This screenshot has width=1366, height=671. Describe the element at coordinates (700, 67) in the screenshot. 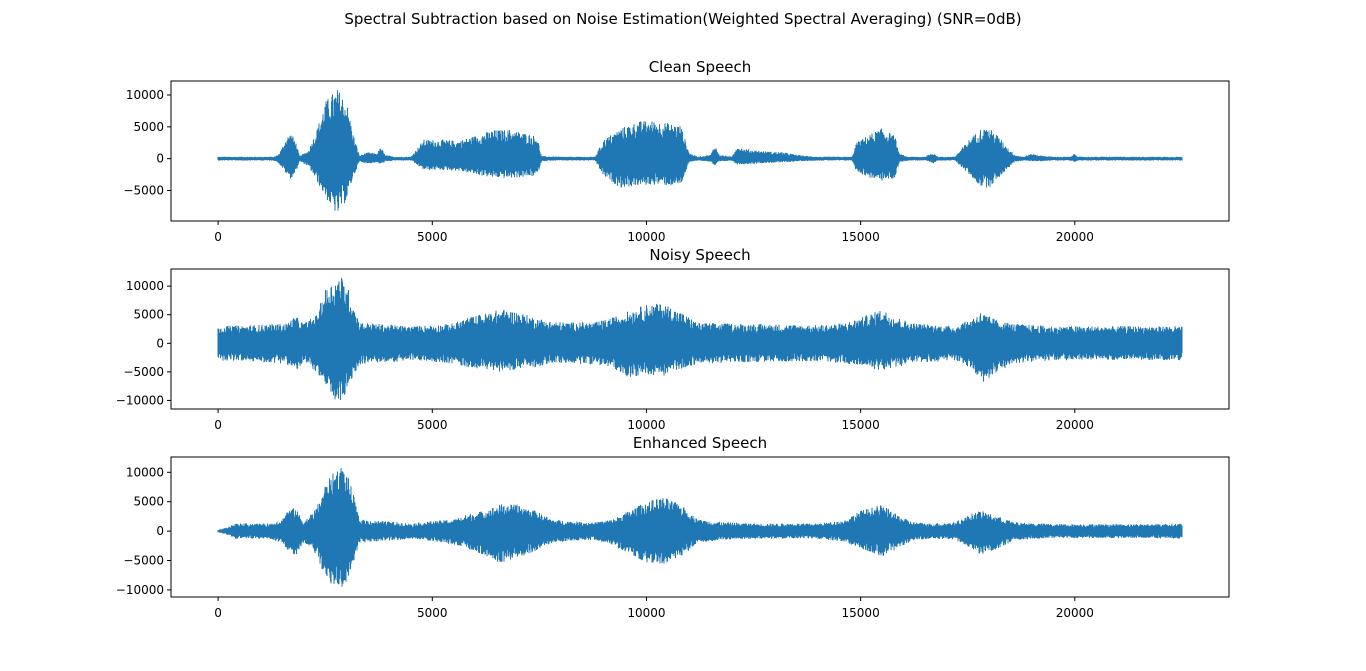

I see `subplot-title: Clean Speech` at that location.